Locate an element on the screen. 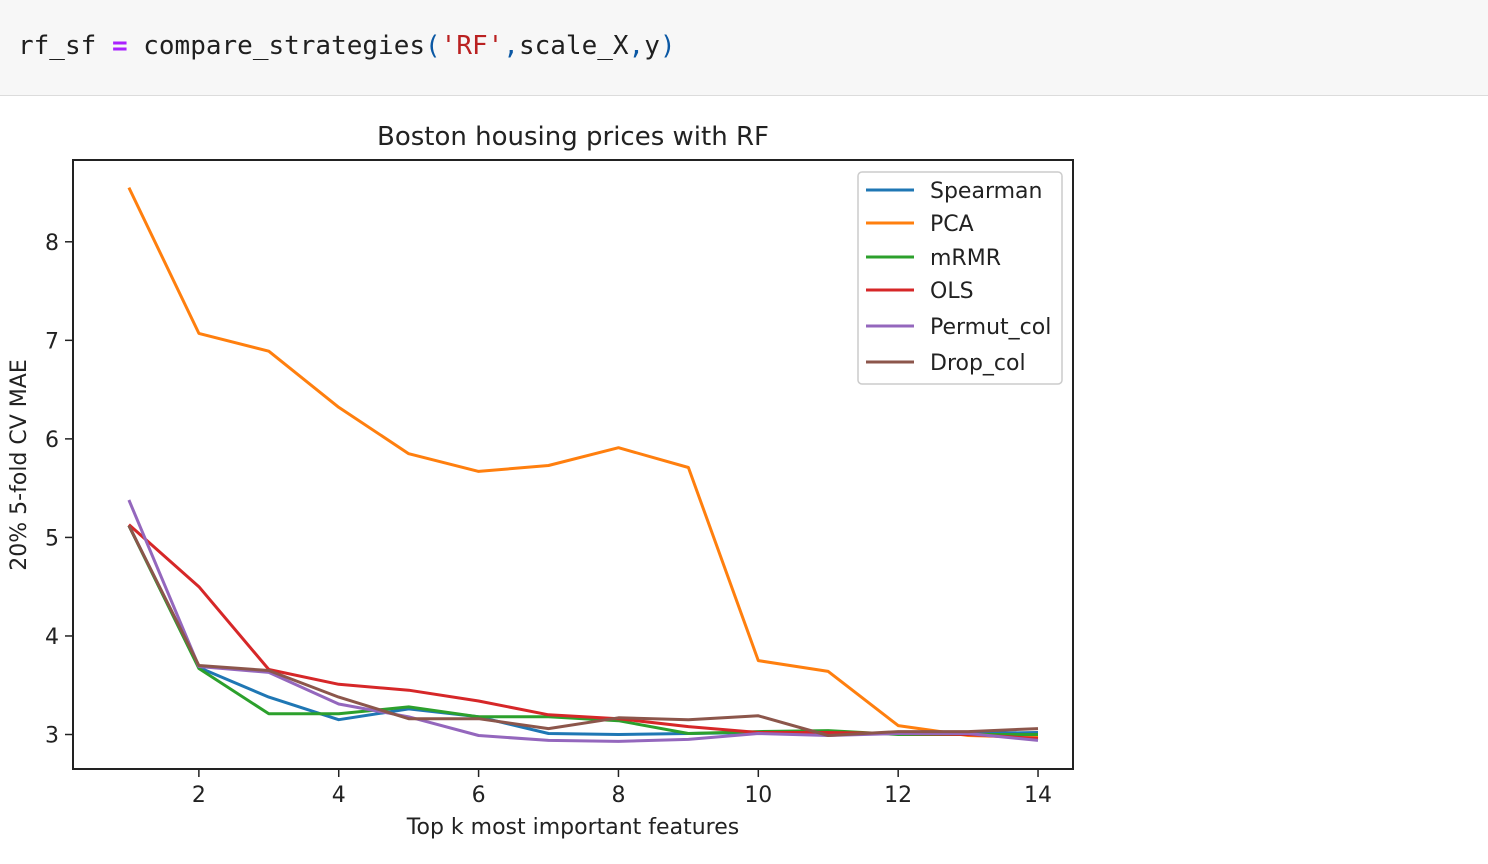  legend-label: OLS is located at coordinates (952, 291).